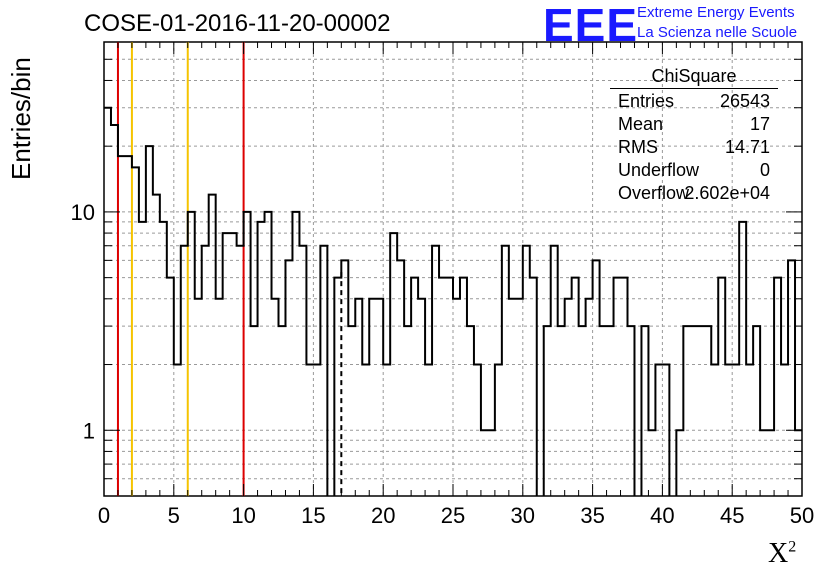 This screenshot has width=836, height=572. What do you see at coordinates (732, 515) in the screenshot?
I see `x-tick-label: 45` at bounding box center [732, 515].